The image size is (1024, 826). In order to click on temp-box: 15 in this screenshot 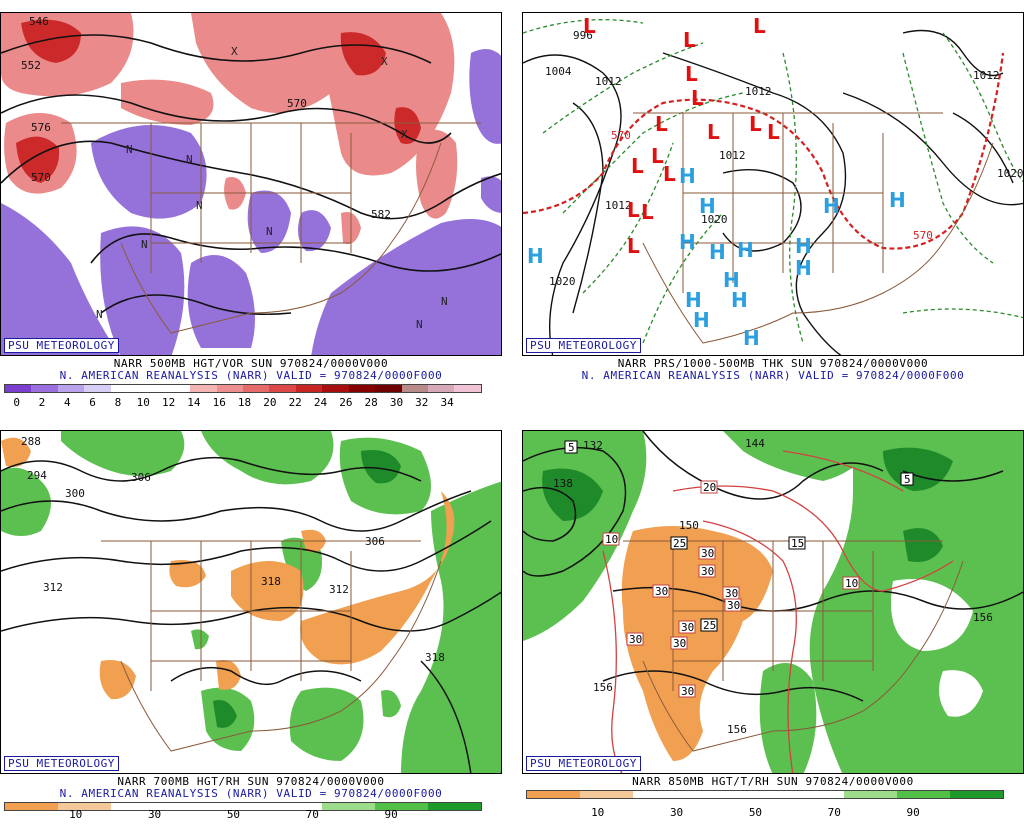, I will do `click(797, 543)`.